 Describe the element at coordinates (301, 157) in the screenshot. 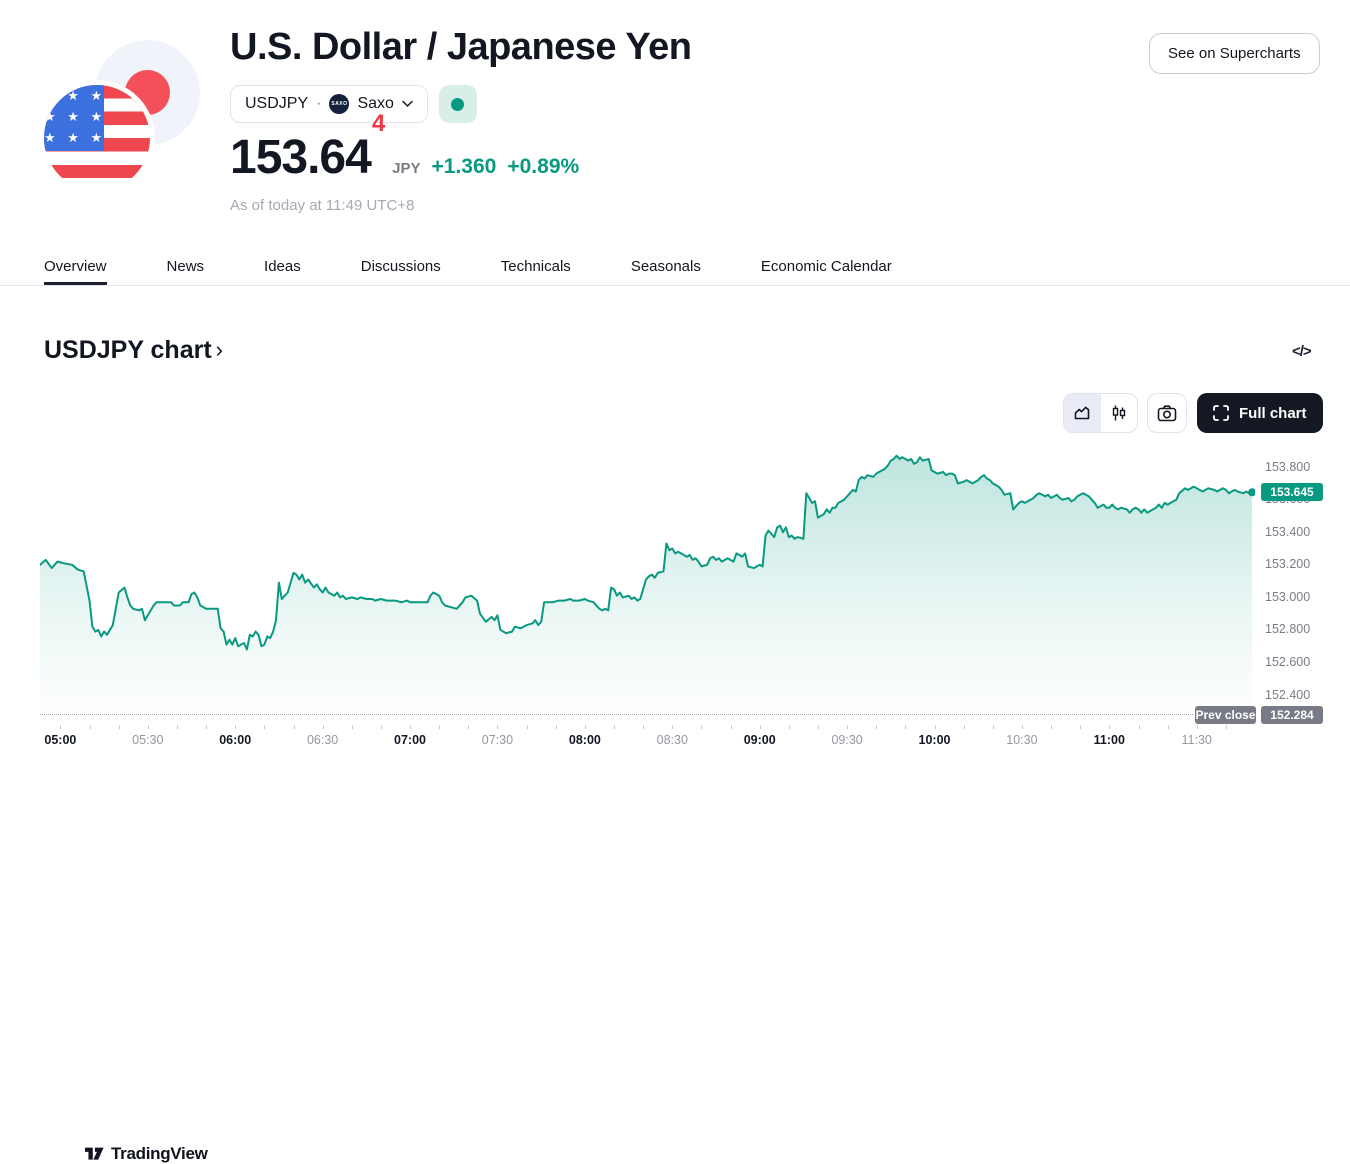

I see `last-price-value: 153.64` at that location.